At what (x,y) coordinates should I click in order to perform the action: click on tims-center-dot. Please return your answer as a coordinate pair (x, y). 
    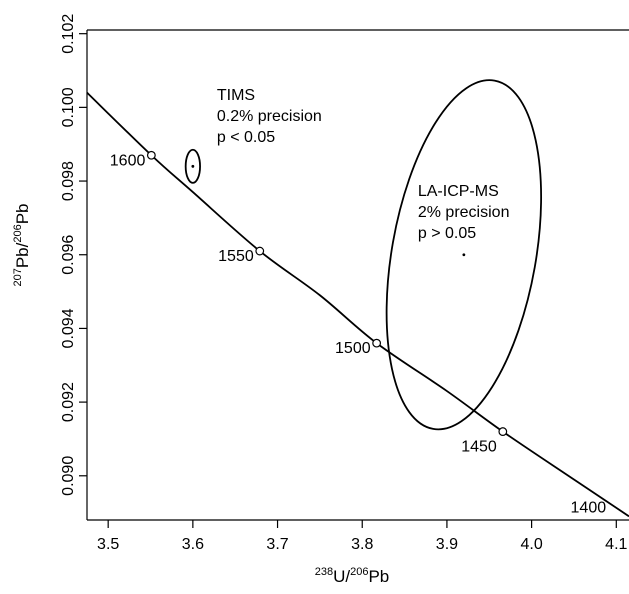
    Looking at the image, I should click on (193, 166).